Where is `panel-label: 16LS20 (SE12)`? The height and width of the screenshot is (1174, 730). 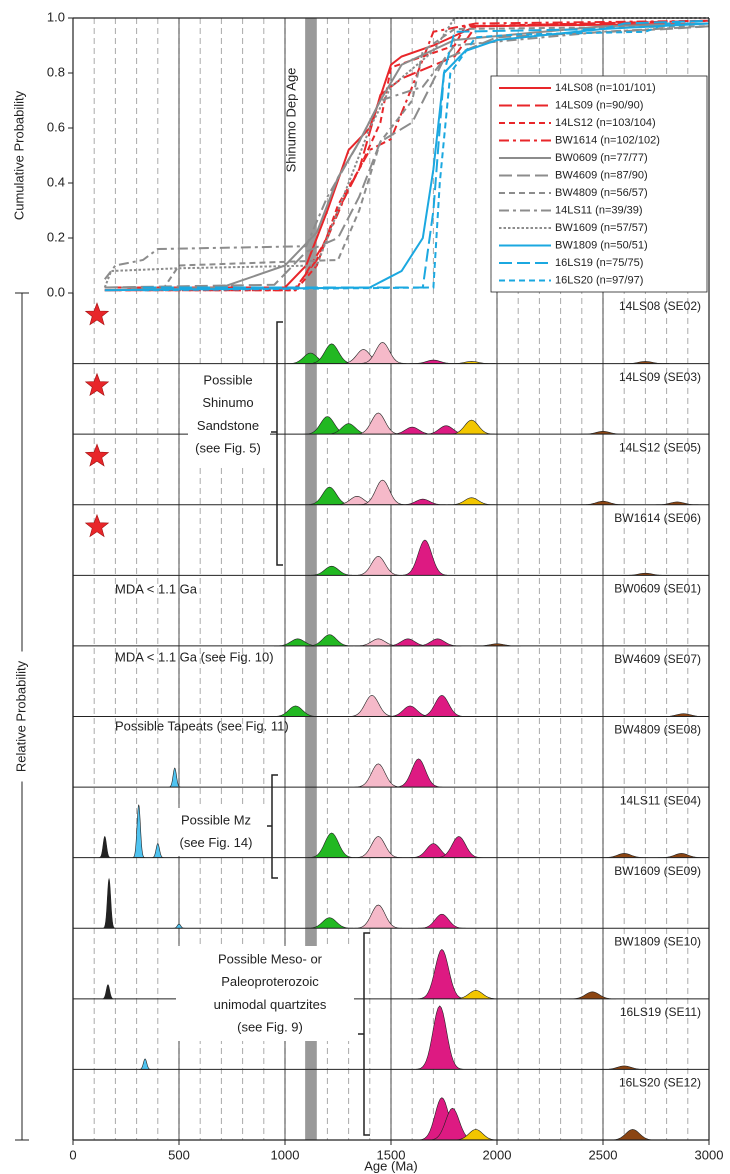
panel-label: 16LS20 (SE12) is located at coordinates (660, 1083).